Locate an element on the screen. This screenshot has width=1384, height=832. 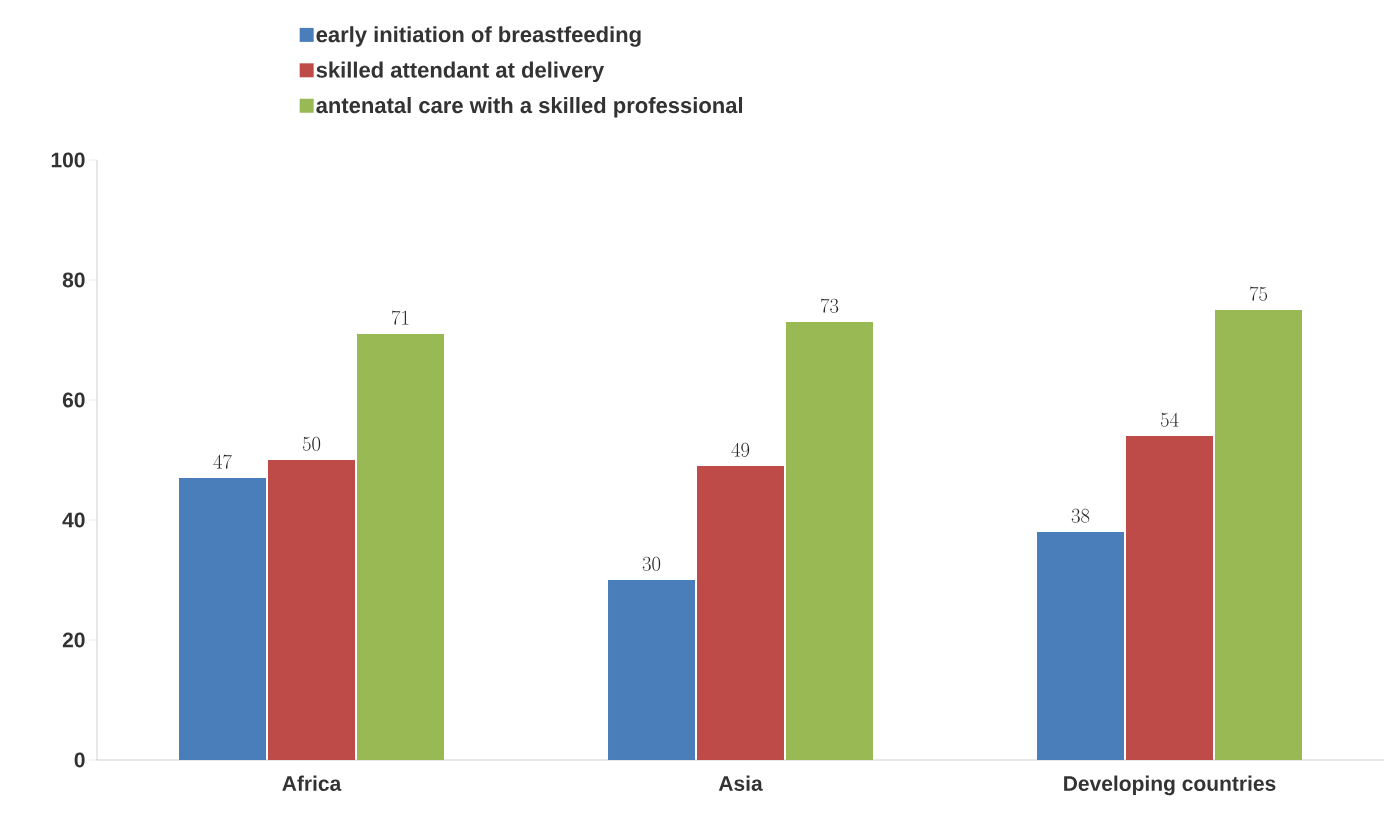
x-tick-label: Asia is located at coordinates (740, 783).